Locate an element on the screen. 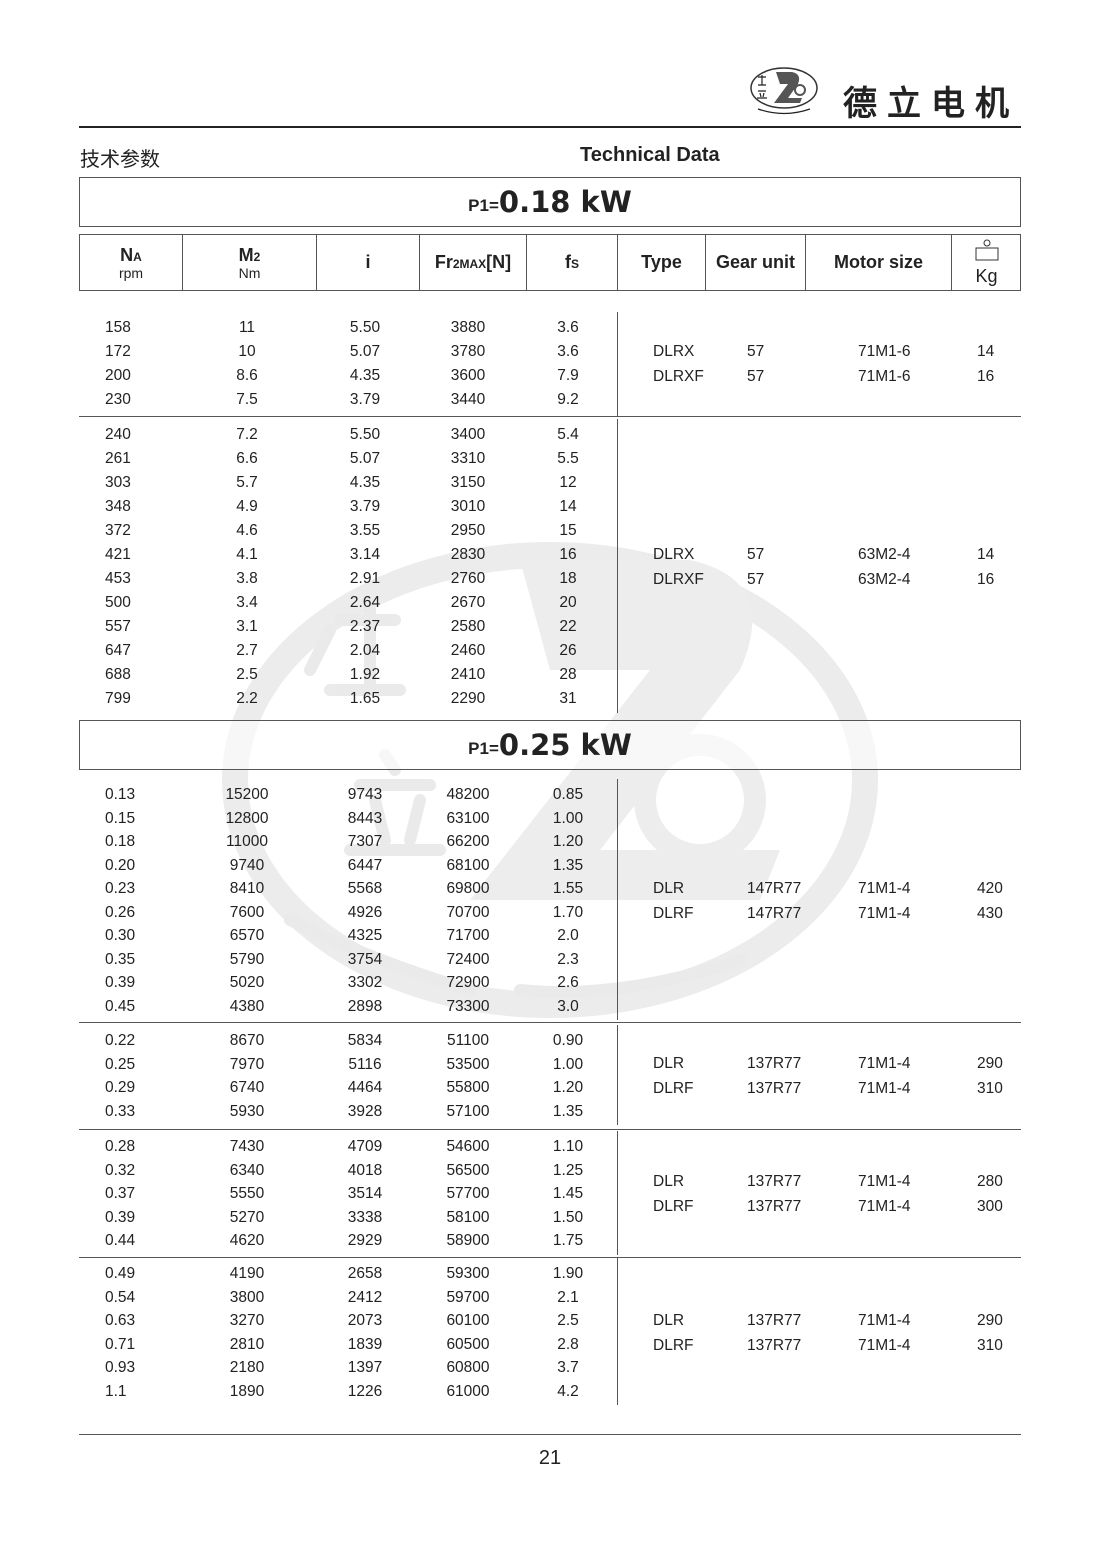  table-row: 0.35 5790 3754 72400 2.3 is located at coordinates (348, 960).